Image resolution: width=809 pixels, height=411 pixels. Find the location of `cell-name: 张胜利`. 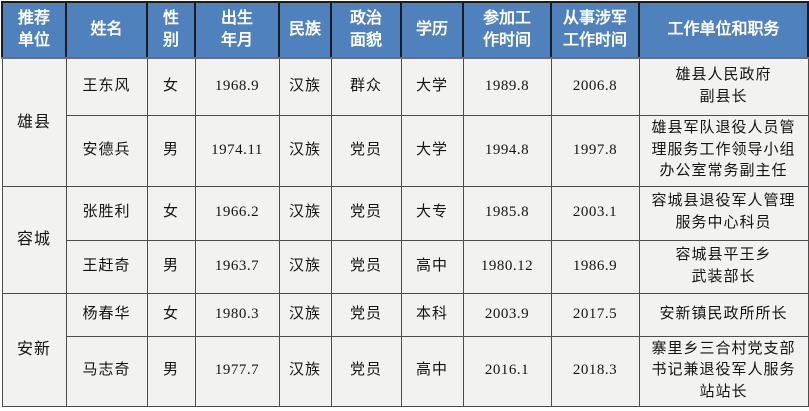

cell-name: 张胜利 is located at coordinates (106, 213).